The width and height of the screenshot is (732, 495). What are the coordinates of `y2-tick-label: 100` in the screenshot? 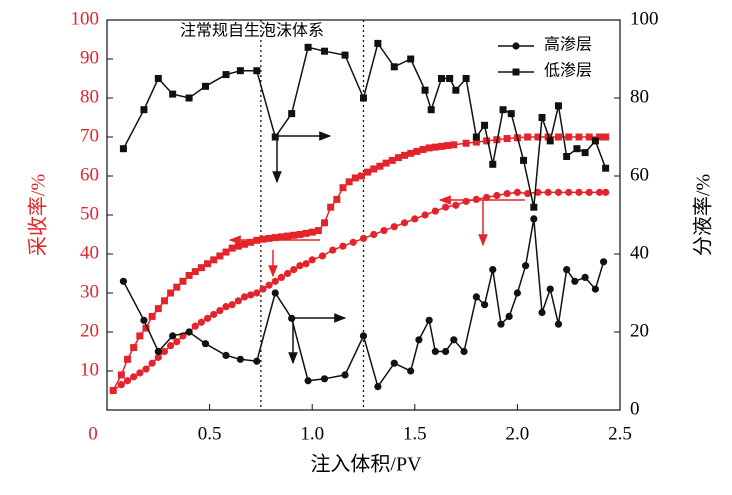 It's located at (644, 18).